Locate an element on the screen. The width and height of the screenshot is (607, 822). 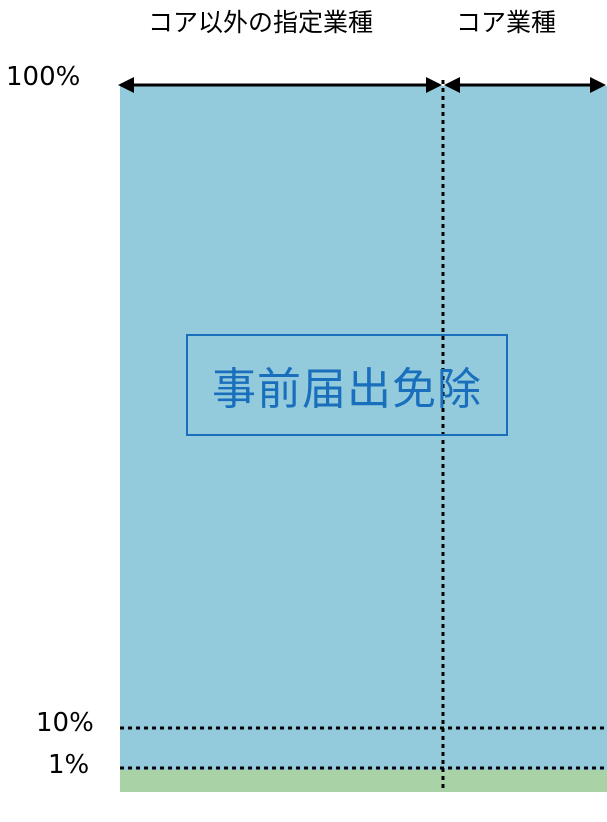
axis-label-100: 100% is located at coordinates (43, 77).